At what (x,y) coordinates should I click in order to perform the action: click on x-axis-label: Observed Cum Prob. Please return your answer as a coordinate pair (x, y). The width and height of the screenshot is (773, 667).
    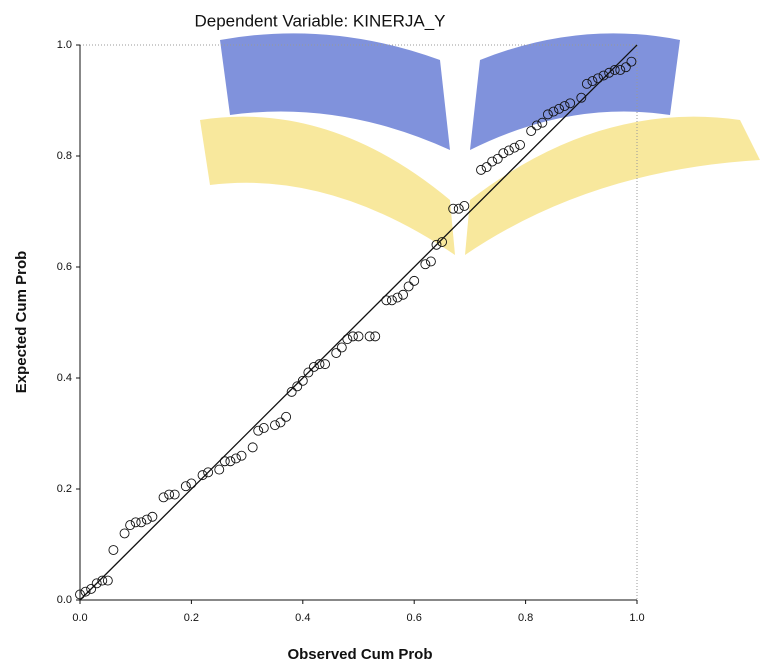
    Looking at the image, I should click on (359, 654).